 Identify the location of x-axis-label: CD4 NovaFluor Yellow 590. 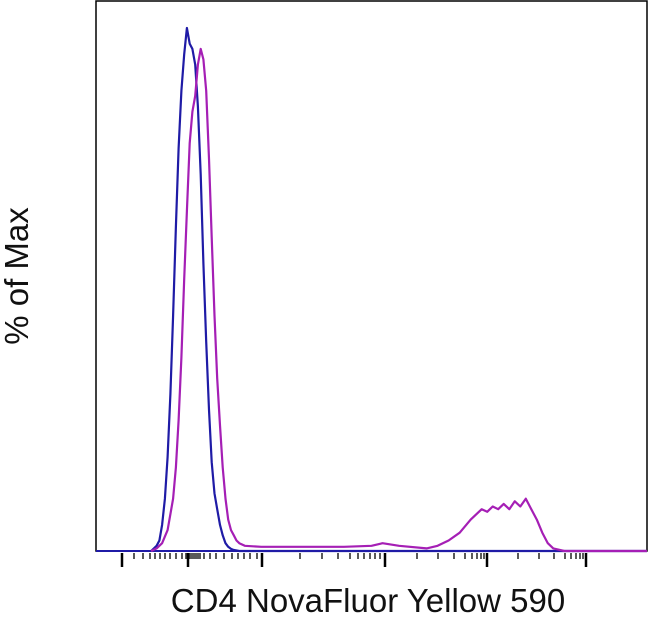
(368, 600).